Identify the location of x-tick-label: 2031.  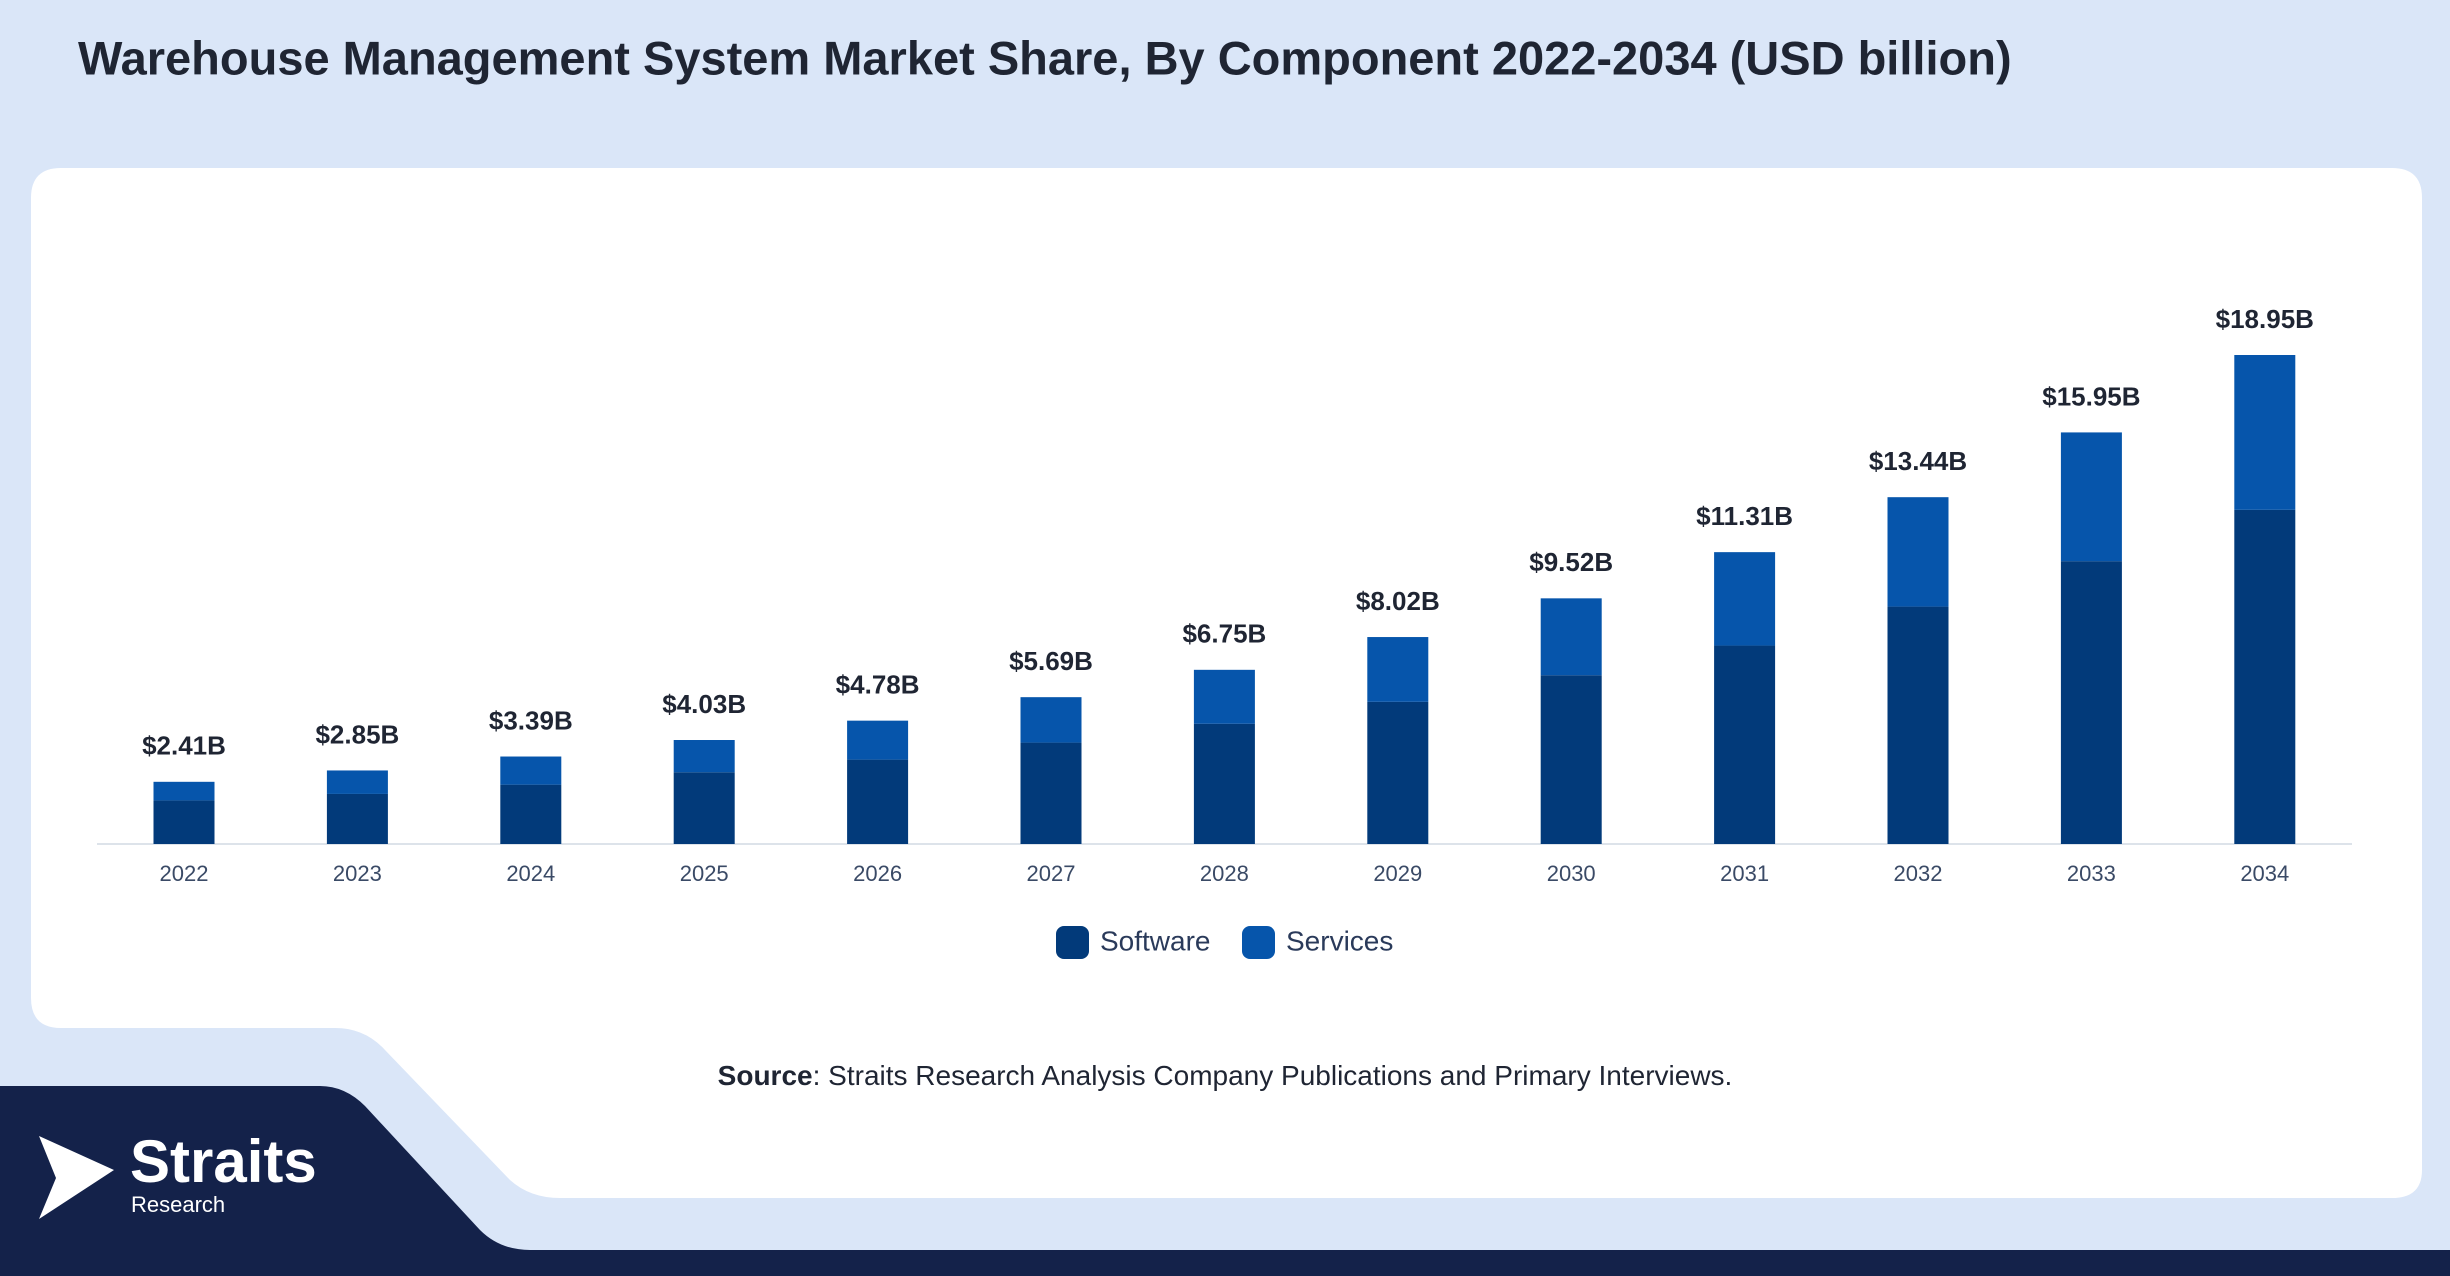
(1744, 873).